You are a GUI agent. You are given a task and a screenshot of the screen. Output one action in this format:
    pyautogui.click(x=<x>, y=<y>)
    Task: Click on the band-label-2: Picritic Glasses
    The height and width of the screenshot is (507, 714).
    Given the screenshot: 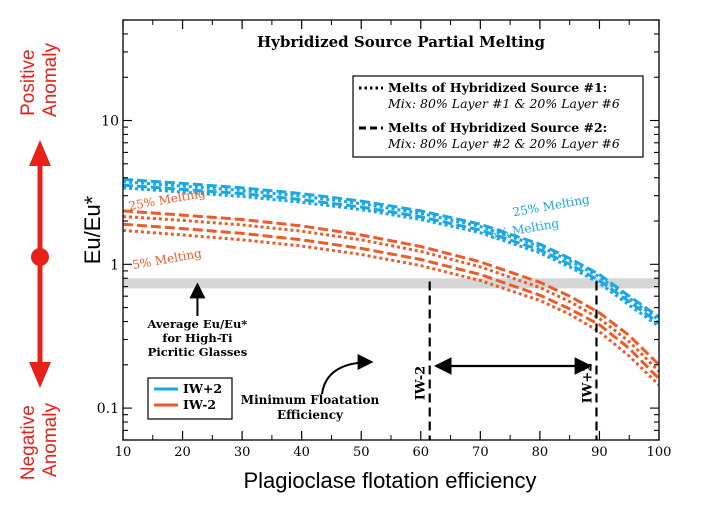 What is the action you would take?
    pyautogui.click(x=198, y=352)
    